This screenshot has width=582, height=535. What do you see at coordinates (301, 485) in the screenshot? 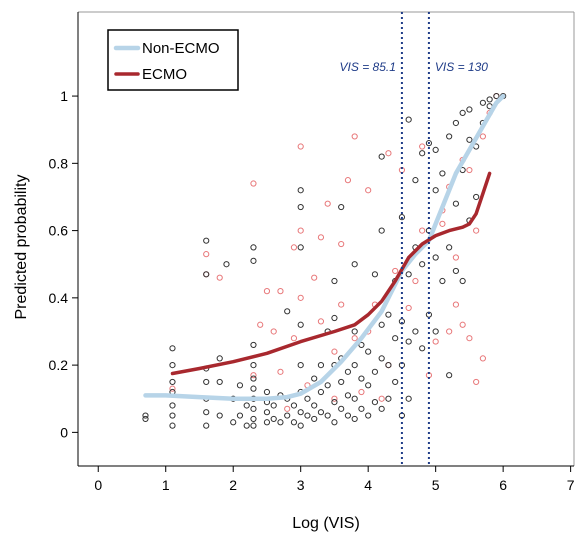
I see `x-tick-label: 3` at bounding box center [301, 485].